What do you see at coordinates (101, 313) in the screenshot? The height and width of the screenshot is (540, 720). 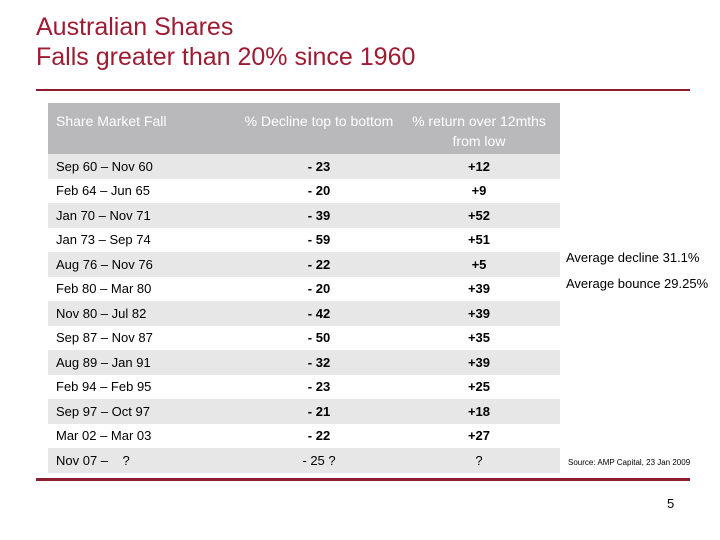 I see `cell-period: Nov 80 – Jul 82` at bounding box center [101, 313].